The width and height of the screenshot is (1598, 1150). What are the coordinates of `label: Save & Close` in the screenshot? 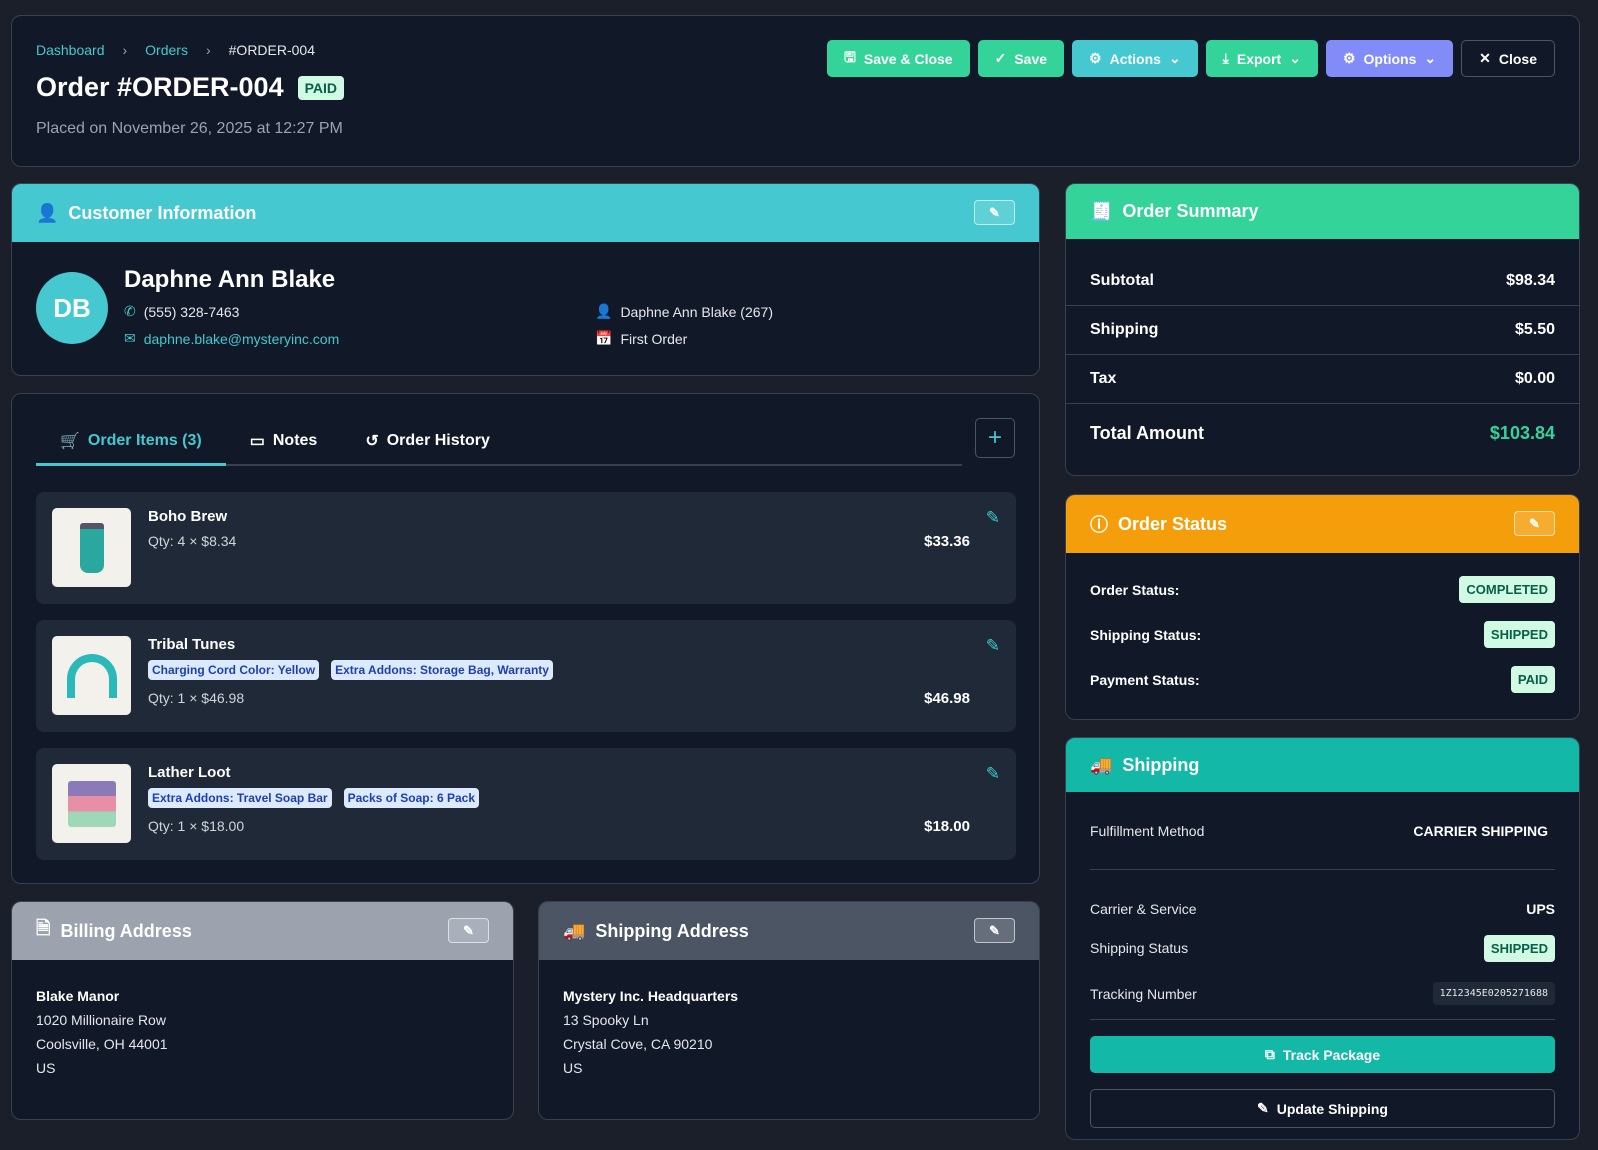 It's located at (908, 58).